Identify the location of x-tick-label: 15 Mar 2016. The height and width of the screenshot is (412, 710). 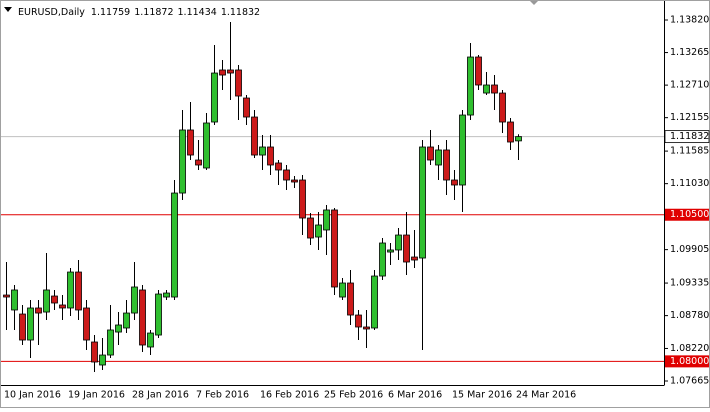
(482, 395).